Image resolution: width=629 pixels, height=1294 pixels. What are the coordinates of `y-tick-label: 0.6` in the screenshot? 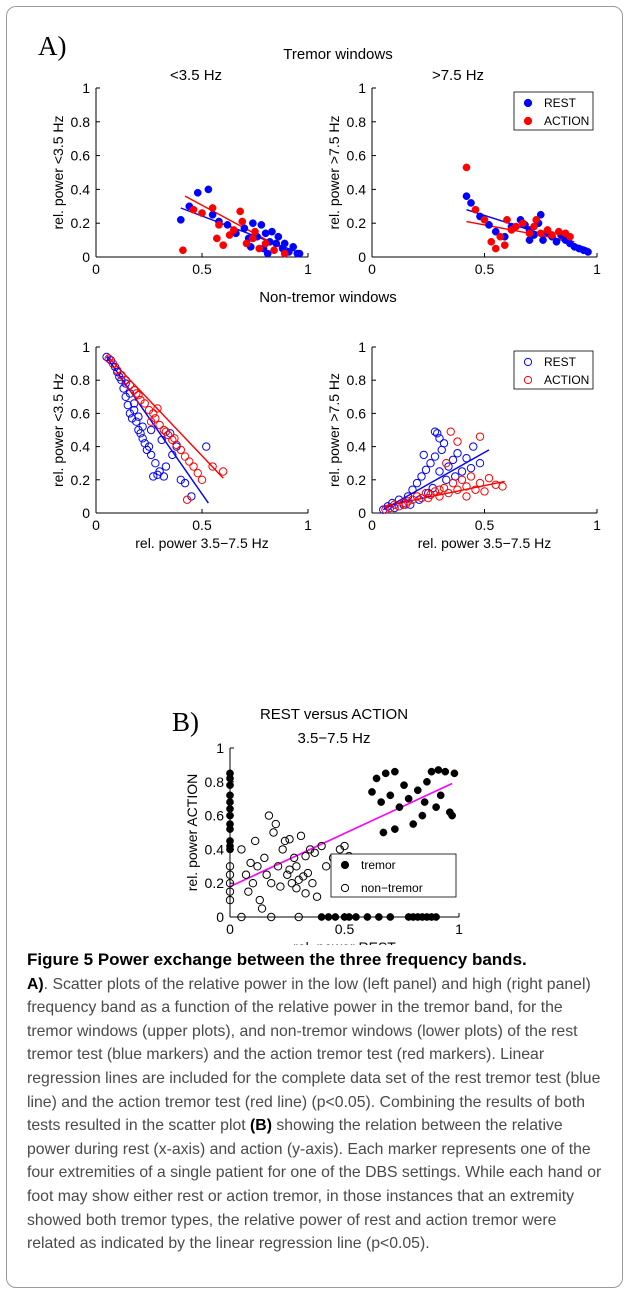 It's located at (357, 413).